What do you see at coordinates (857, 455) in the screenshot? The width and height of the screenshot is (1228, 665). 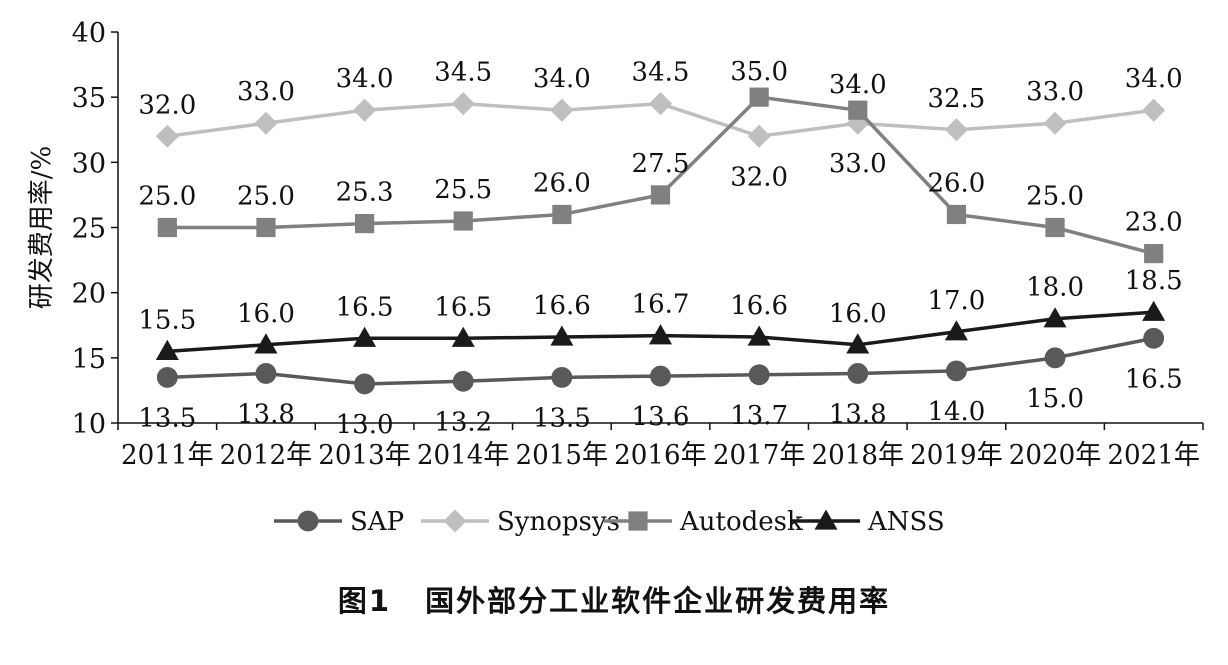 I see `x-tick-label: 2018年` at bounding box center [857, 455].